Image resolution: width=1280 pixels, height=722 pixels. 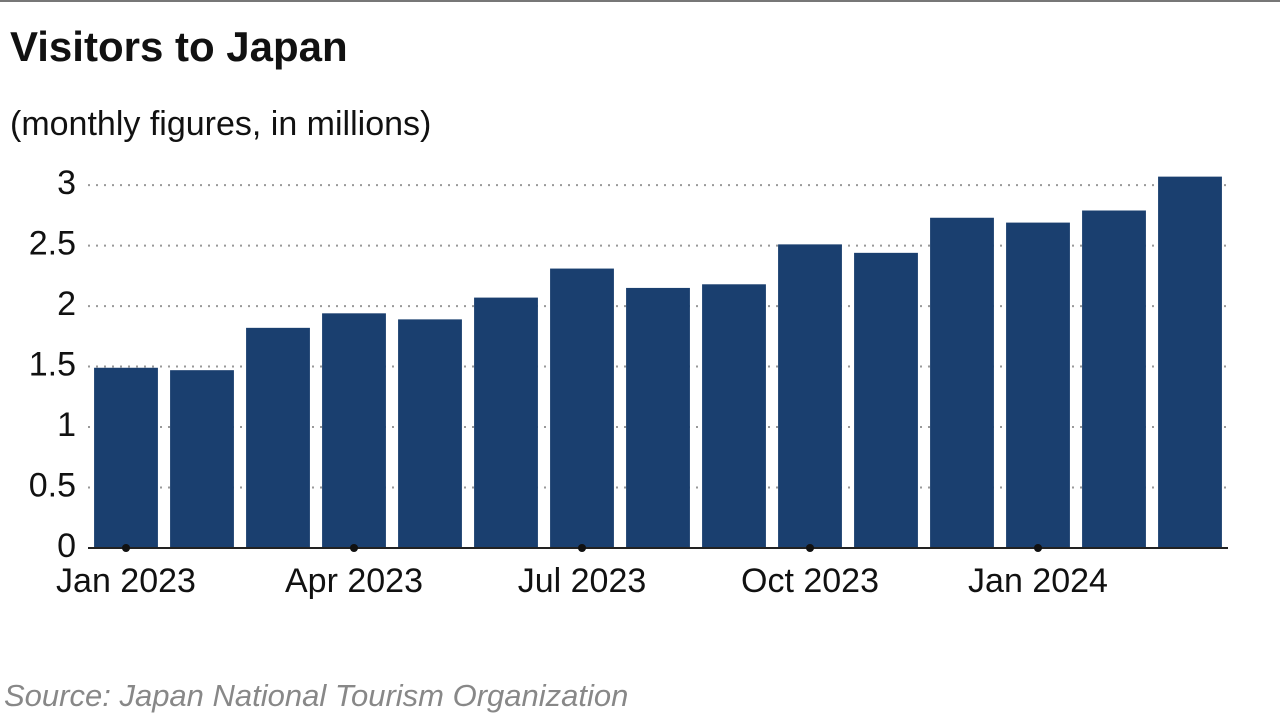 I want to click on y-tick-label: 1, so click(x=66, y=425).